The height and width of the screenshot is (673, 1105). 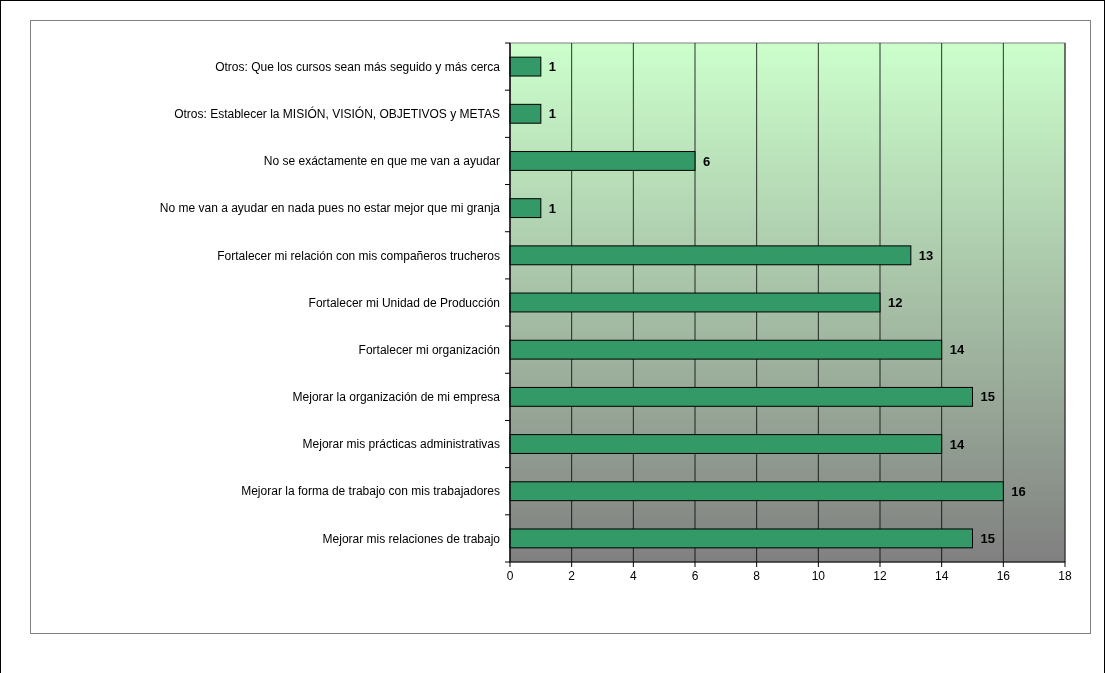 I want to click on x-tick-label: 12, so click(x=880, y=576).